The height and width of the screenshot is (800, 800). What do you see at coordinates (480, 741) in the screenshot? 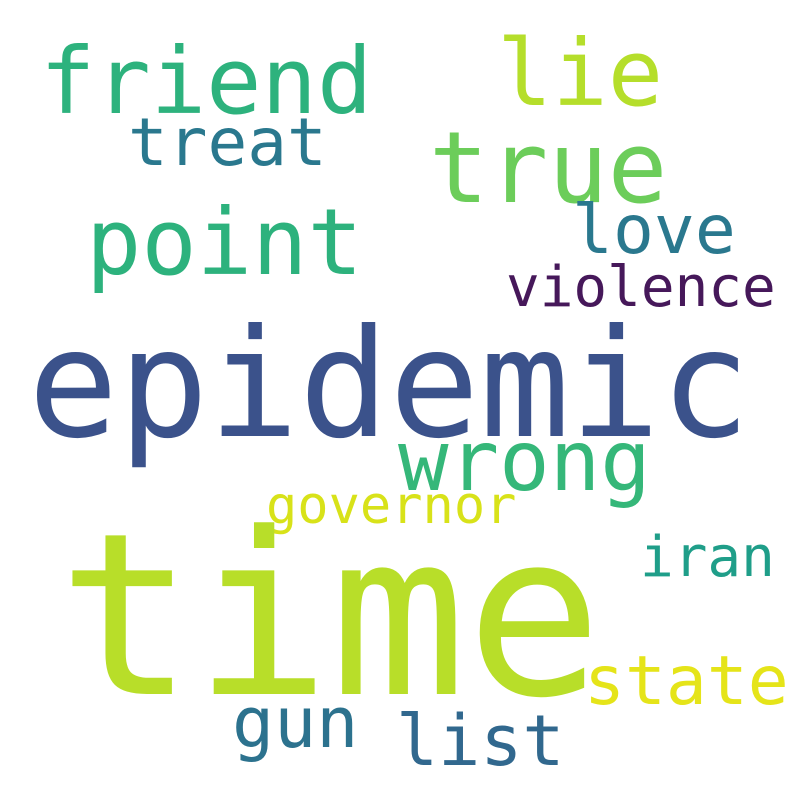
I see `word-list: list` at bounding box center [480, 741].